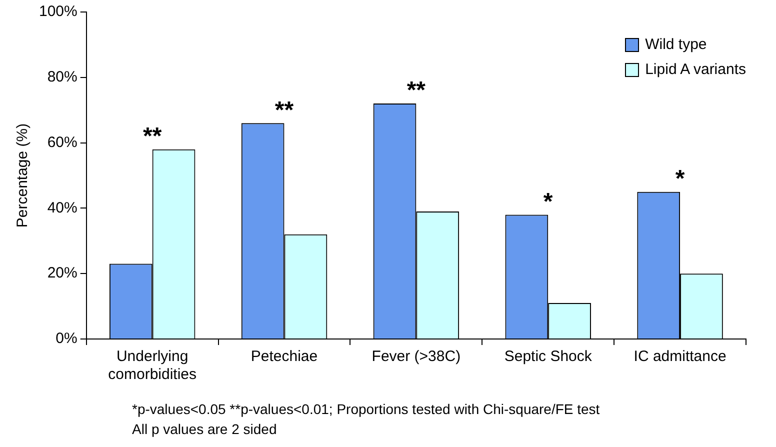  I want to click on x-tick-label: Petechiae, so click(284, 357).